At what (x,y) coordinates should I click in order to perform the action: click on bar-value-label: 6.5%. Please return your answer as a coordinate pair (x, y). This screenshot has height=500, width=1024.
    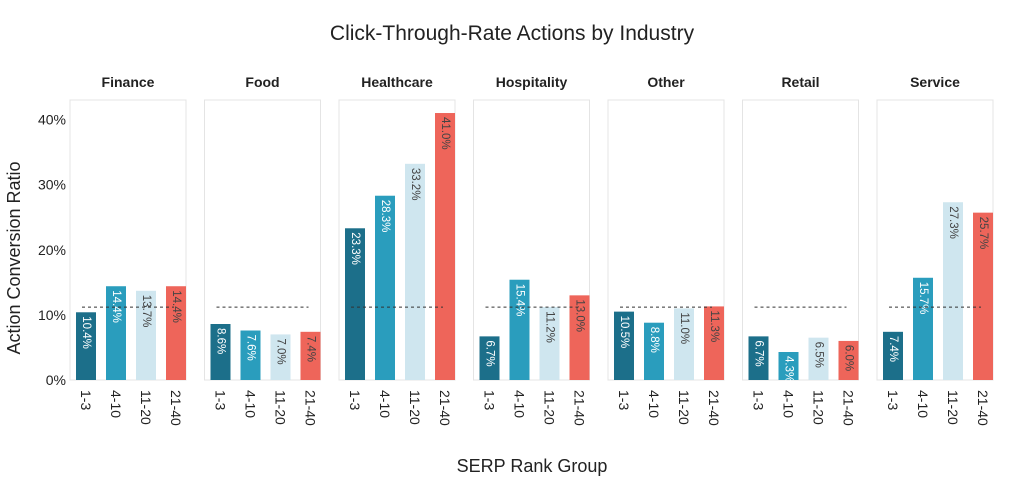
    Looking at the image, I should click on (819, 355).